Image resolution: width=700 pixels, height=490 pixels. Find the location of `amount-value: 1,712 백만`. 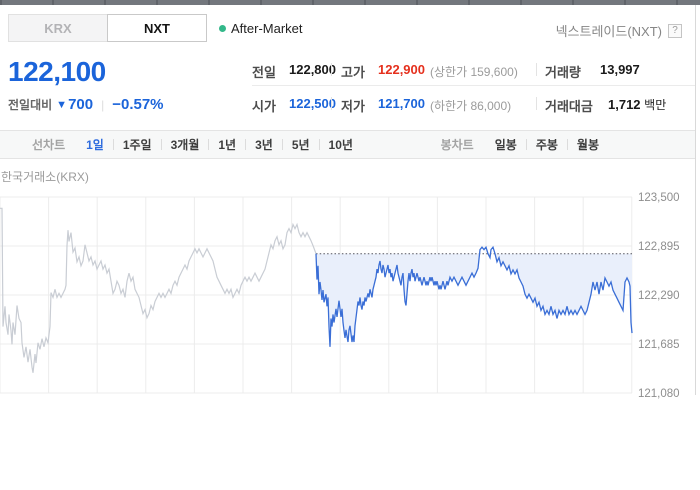

amount-value: 1,712 백만 is located at coordinates (637, 104).